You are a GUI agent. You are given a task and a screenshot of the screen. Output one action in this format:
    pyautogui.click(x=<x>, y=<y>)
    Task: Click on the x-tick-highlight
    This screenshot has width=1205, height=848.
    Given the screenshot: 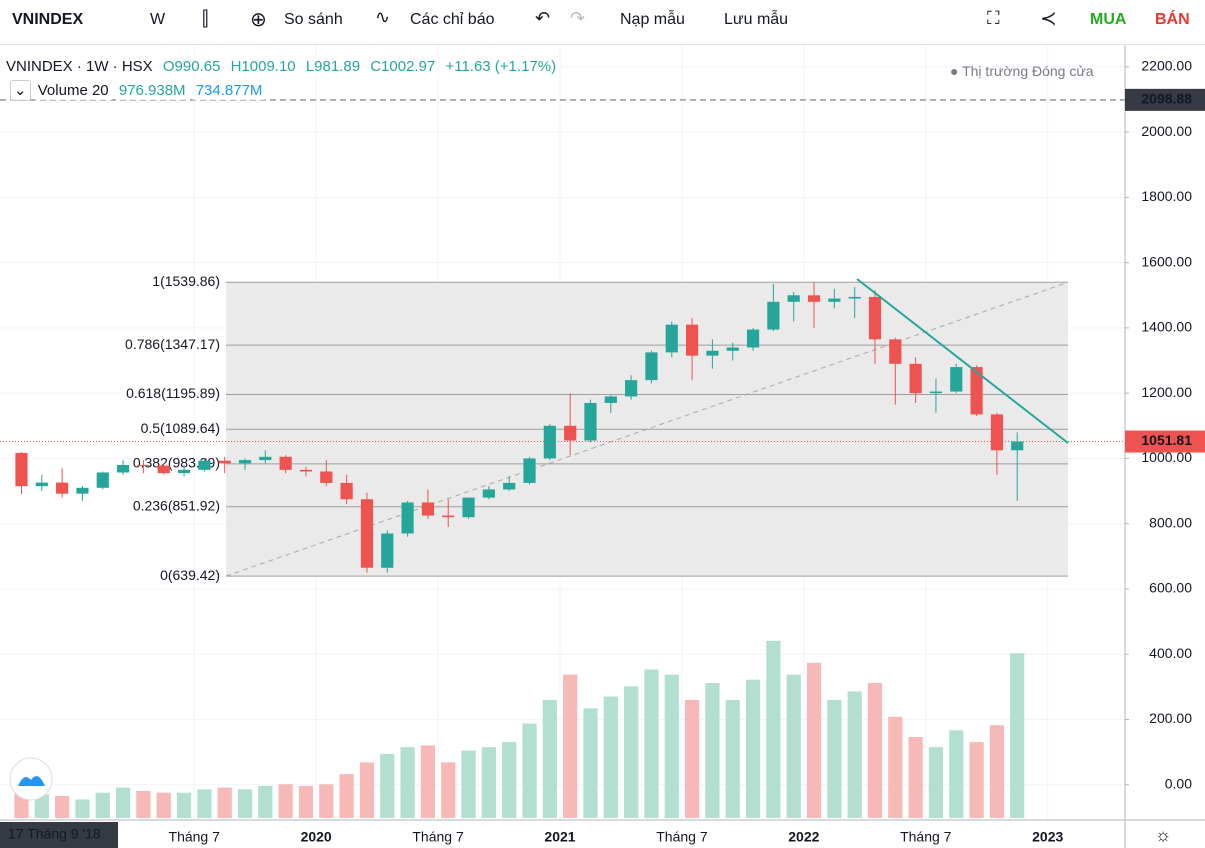 What is the action you would take?
    pyautogui.click(x=59, y=835)
    